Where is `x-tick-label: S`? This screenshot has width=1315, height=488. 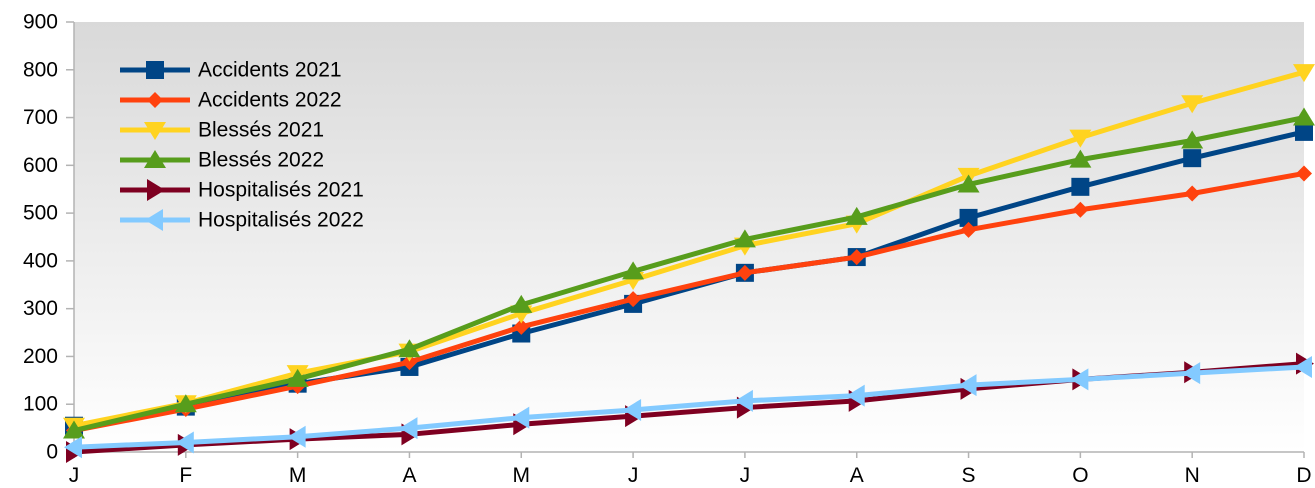 x-tick-label: S is located at coordinates (969, 475).